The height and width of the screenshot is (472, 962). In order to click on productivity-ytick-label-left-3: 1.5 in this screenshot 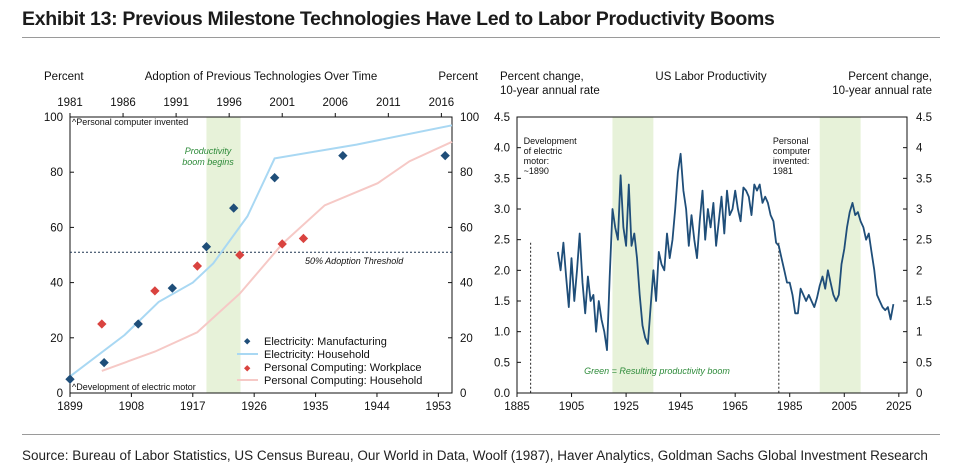, I will do `click(502, 302)`.